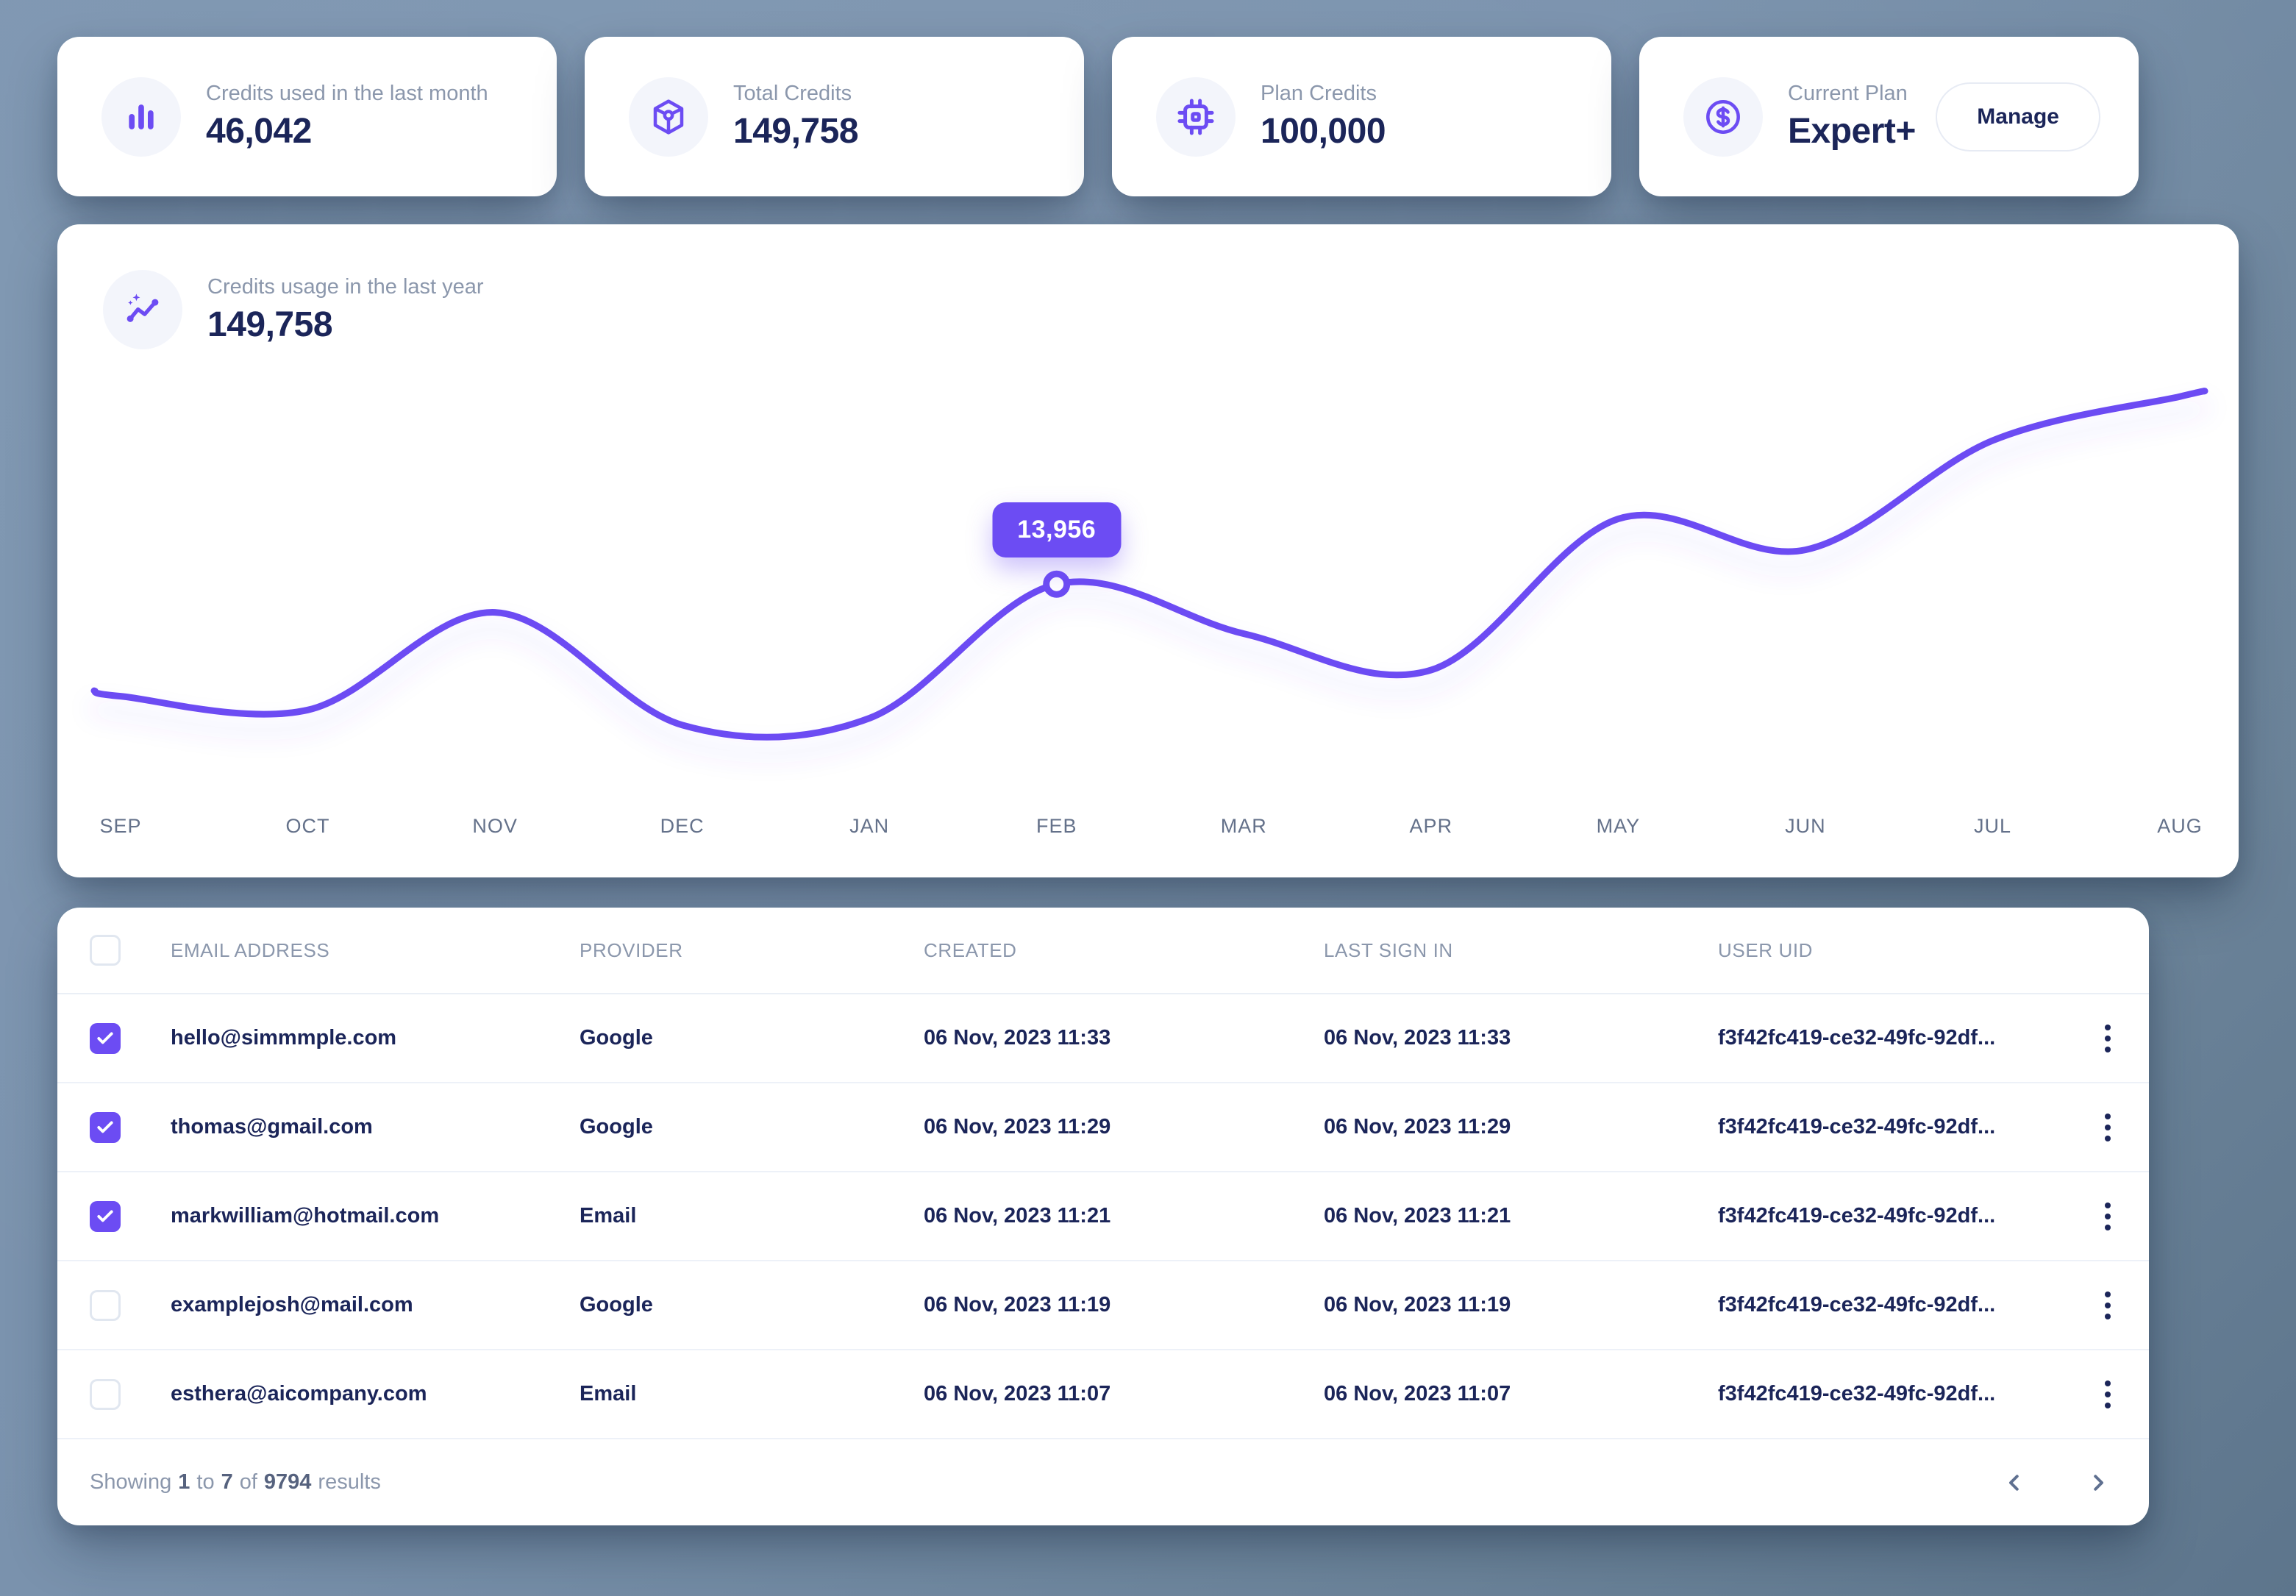  What do you see at coordinates (1018, 1216) in the screenshot?
I see `cell-created: 06 Nov, 2023 11:21` at bounding box center [1018, 1216].